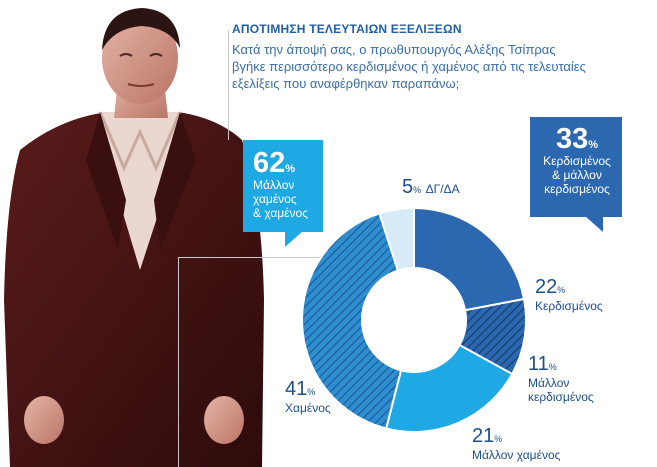 Image resolution: width=657 pixels, height=467 pixels. What do you see at coordinates (347, 29) in the screenshot?
I see `chart-headline: ΑΠΟΤΙΜΗΣΗ ΤΕΛΕΥΤΑΙΩΝ ΕΞΕΛΙΞΕΩΝ` at bounding box center [347, 29].